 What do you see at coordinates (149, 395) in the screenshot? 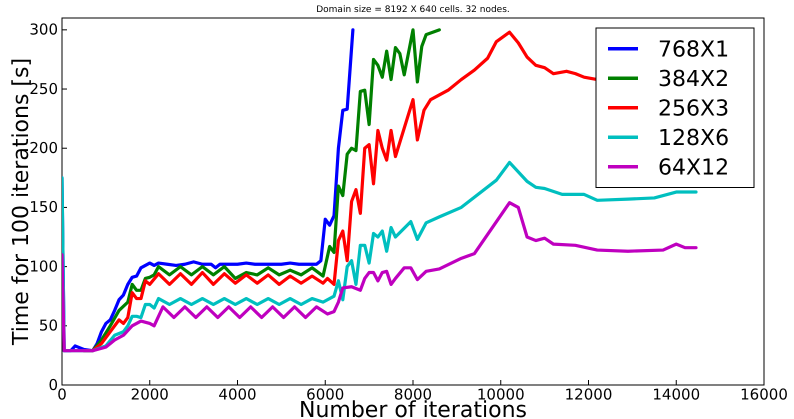
I see `x-tick-label: 2000` at bounding box center [149, 395].